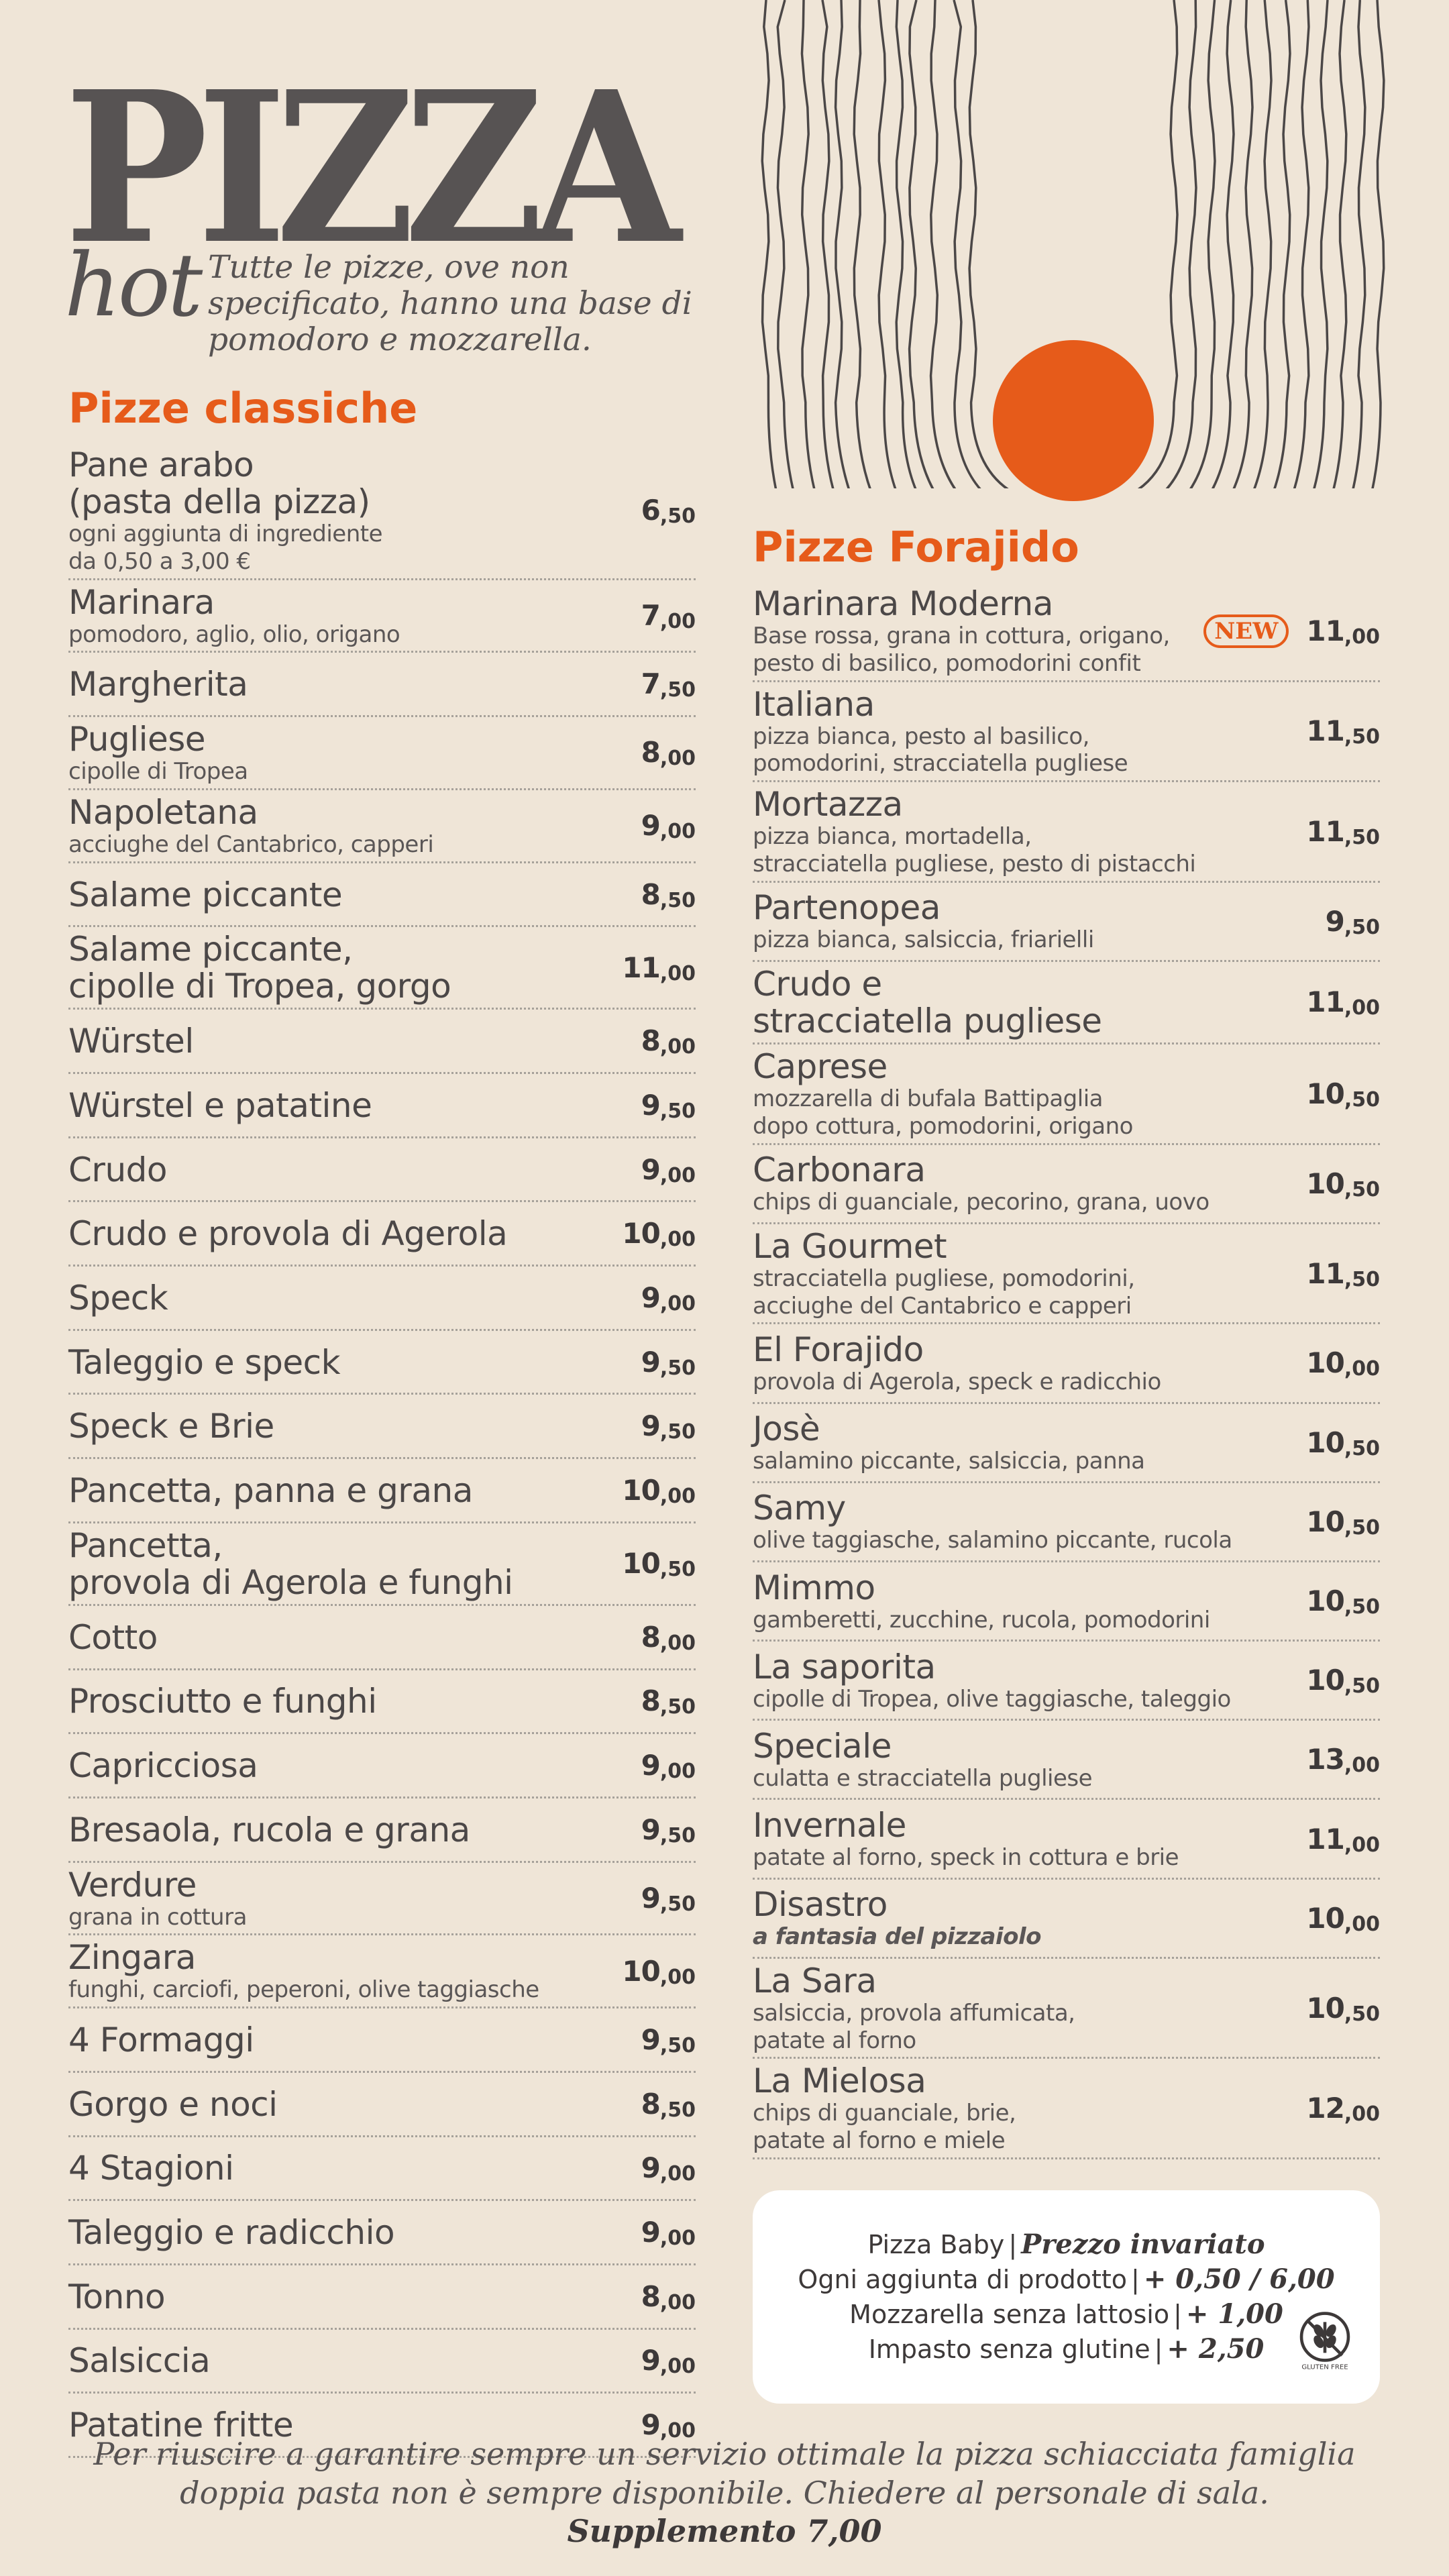  What do you see at coordinates (949, 1461) in the screenshot?
I see `menu-item-description: salamino piccante, salsiccia, panna` at bounding box center [949, 1461].